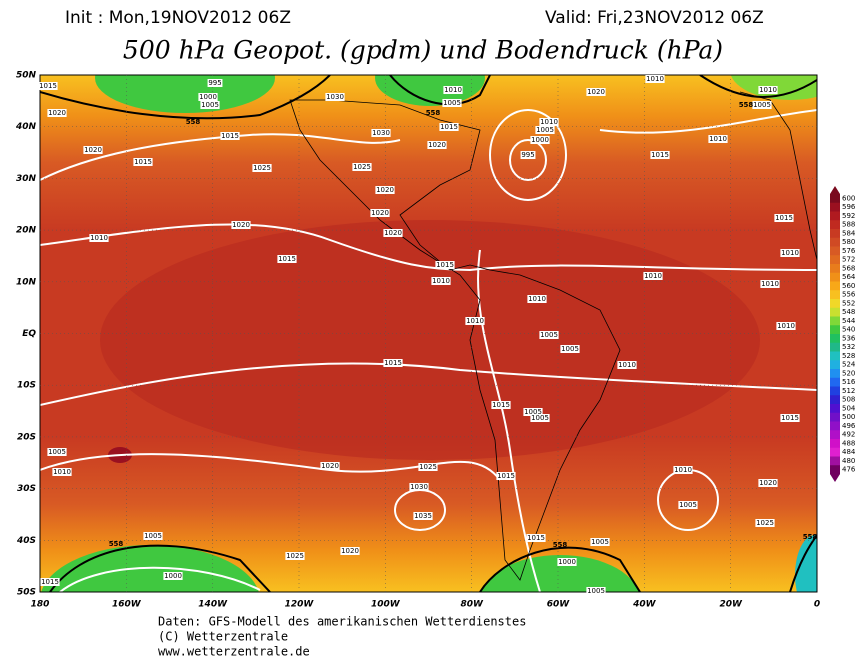 Image resolution: width=867 pixels, height=671 pixels. What do you see at coordinates (300, 605) in the screenshot?
I see `lon-label: 120W` at bounding box center [300, 605].